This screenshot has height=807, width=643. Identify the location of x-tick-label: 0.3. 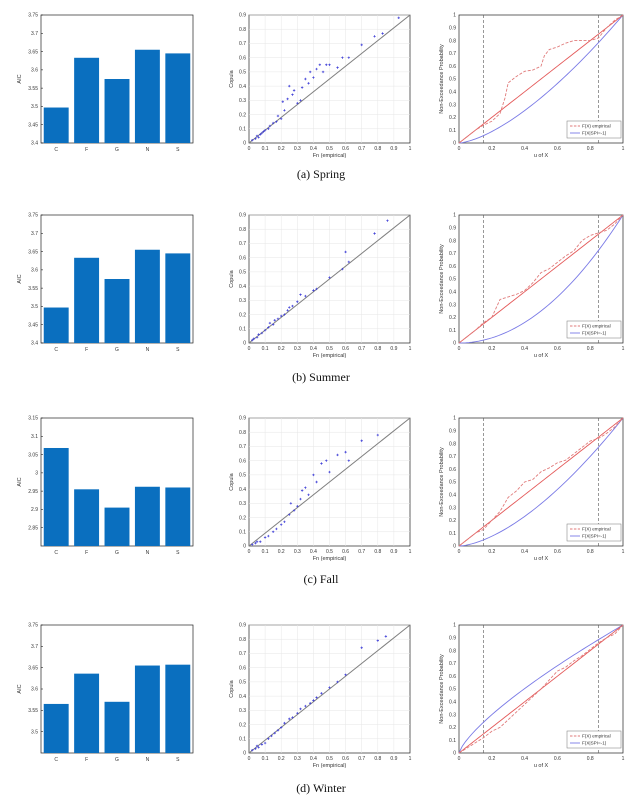
(297, 759).